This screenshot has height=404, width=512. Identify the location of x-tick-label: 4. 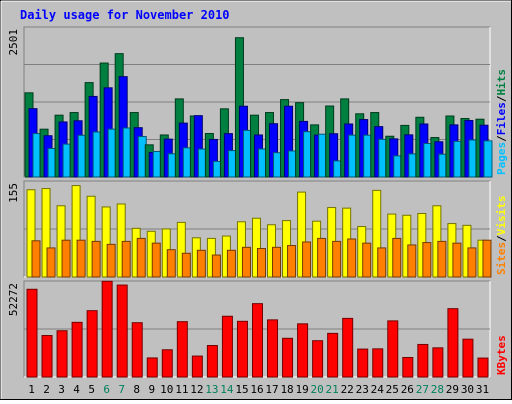
(76, 389).